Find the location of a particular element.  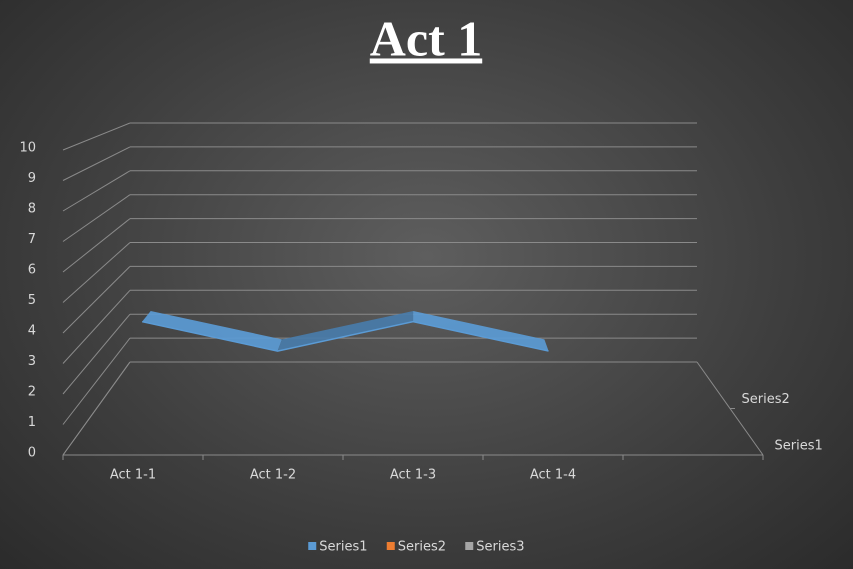

x-tick-label: Act 1-3 is located at coordinates (413, 475).